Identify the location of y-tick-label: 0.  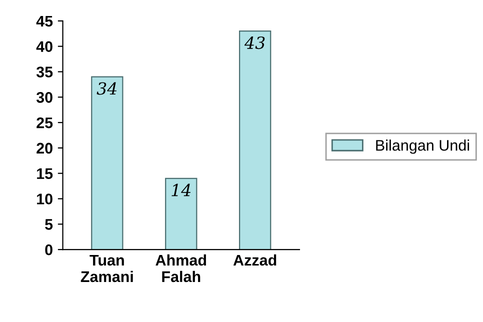
(48, 250).